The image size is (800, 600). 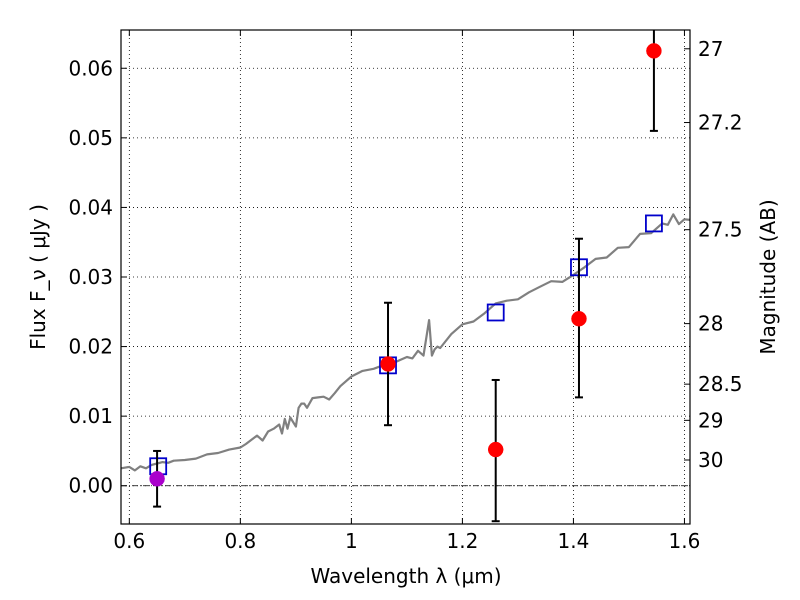 I want to click on y2-tick-label: 29, so click(x=710, y=420).